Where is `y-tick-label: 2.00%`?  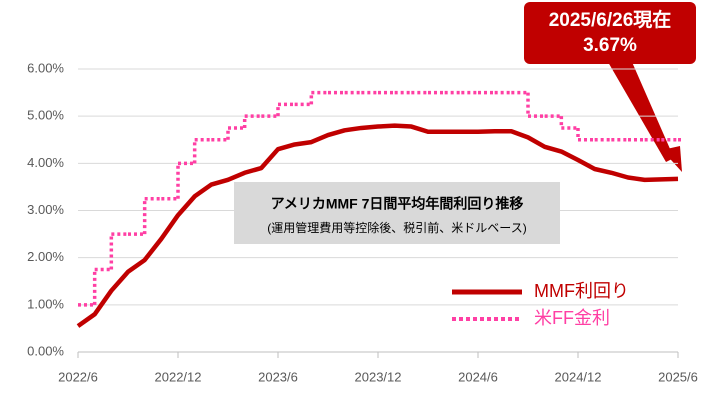
y-tick-label: 2.00% is located at coordinates (45, 256).